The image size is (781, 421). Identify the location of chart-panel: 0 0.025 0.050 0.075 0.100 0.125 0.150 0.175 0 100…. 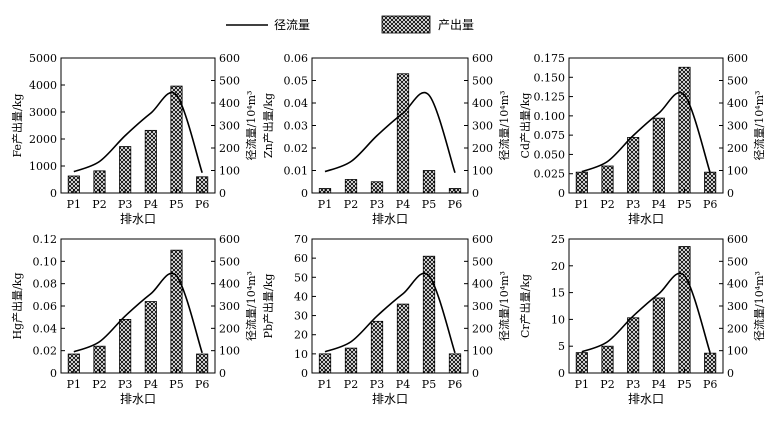
(642, 139).